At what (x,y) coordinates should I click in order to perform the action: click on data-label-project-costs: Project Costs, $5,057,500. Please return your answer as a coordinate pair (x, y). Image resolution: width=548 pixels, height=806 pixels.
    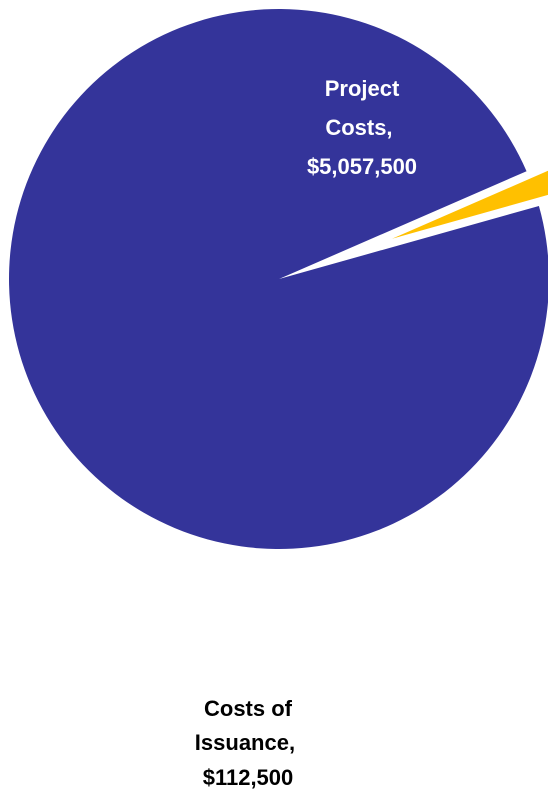
    Looking at the image, I should click on (362, 127).